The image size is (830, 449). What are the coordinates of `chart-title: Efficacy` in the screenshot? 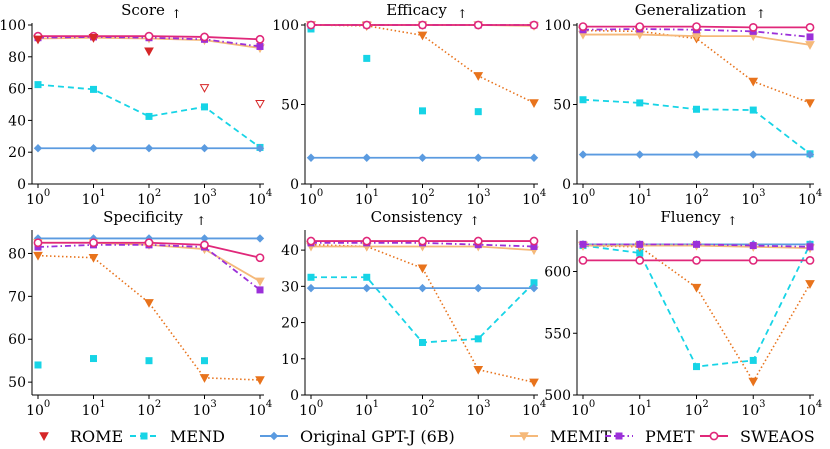 It's located at (416, 10).